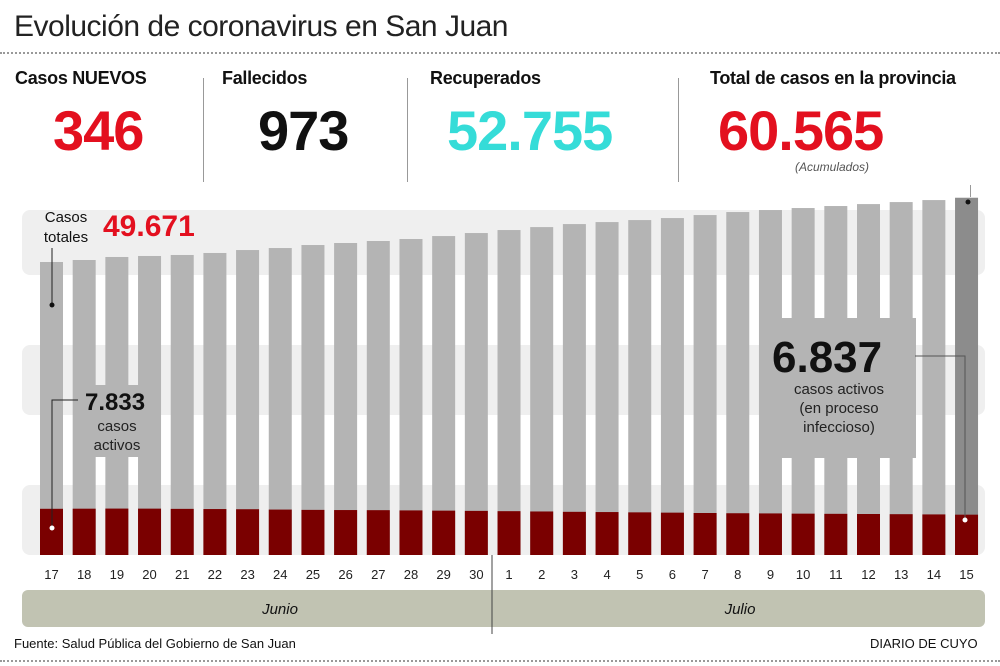  I want to click on stat-label-recovered: Recuperados, so click(485, 78).